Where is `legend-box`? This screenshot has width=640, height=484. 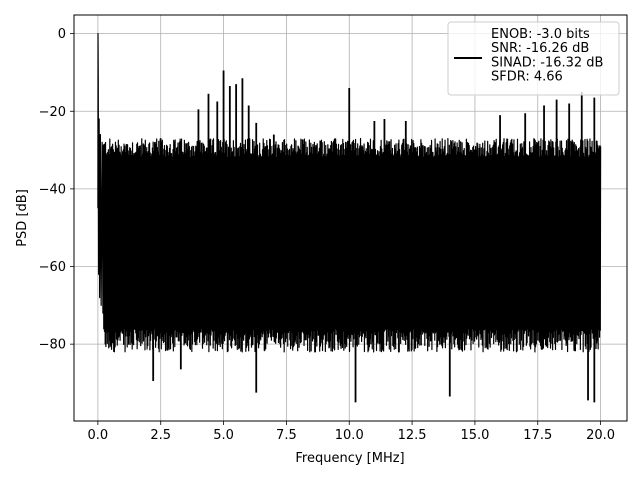 legend-box is located at coordinates (533, 58).